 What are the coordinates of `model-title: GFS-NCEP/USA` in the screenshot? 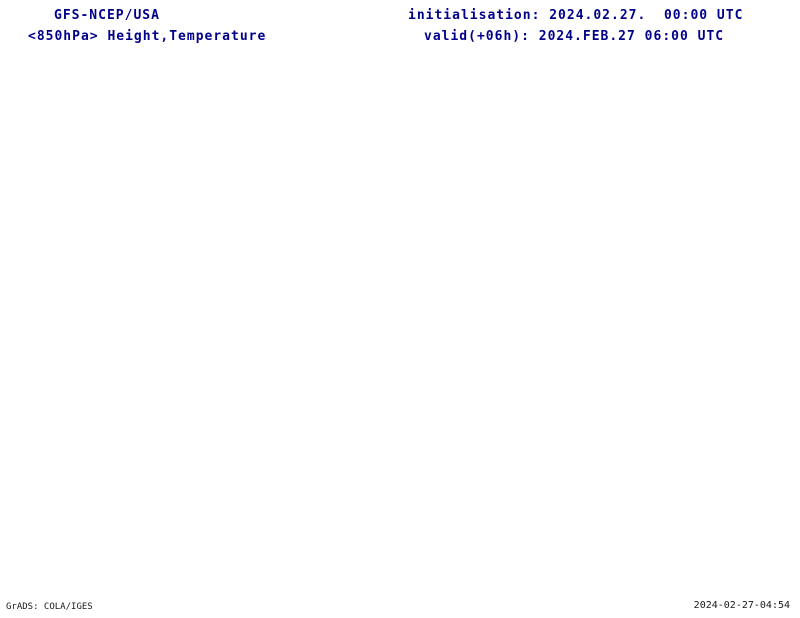 It's located at (107, 15).